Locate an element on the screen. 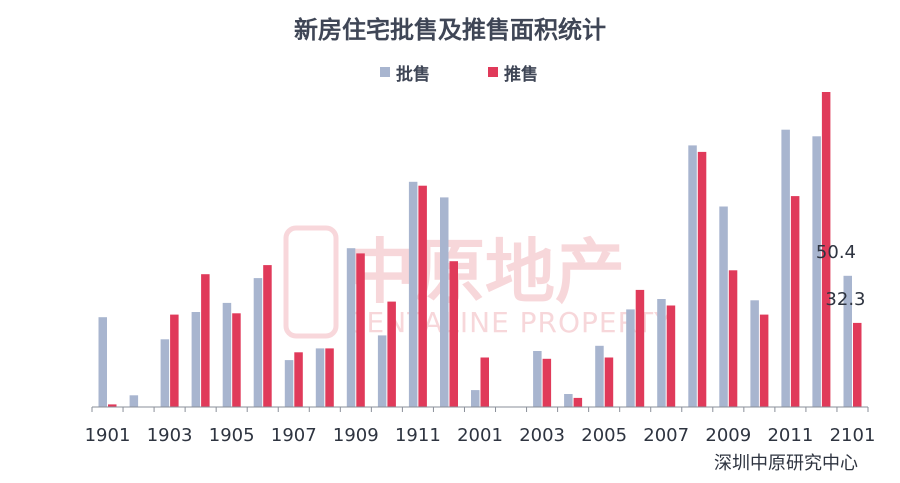 Image resolution: width=900 pixels, height=483 pixels. bar-pishou-1902 is located at coordinates (134, 401).